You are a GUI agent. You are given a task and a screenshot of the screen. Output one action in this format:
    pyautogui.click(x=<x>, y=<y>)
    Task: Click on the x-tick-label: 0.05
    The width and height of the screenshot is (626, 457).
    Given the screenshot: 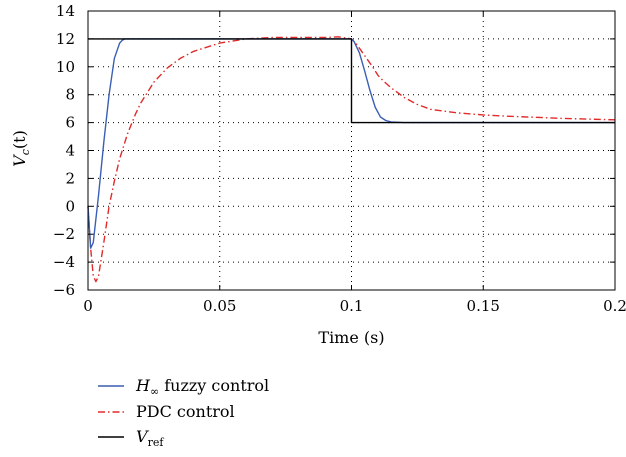 What is the action you would take?
    pyautogui.click(x=219, y=306)
    